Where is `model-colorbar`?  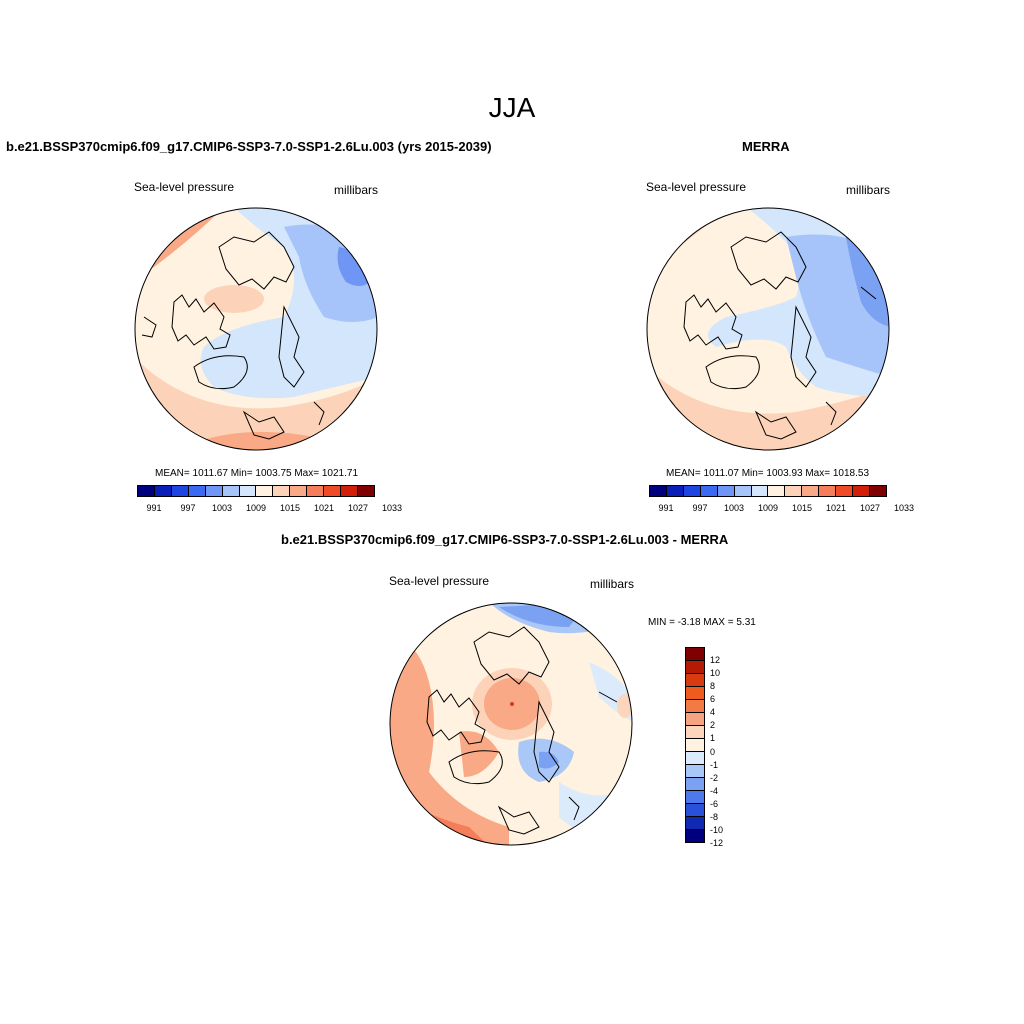 model-colorbar is located at coordinates (256, 491).